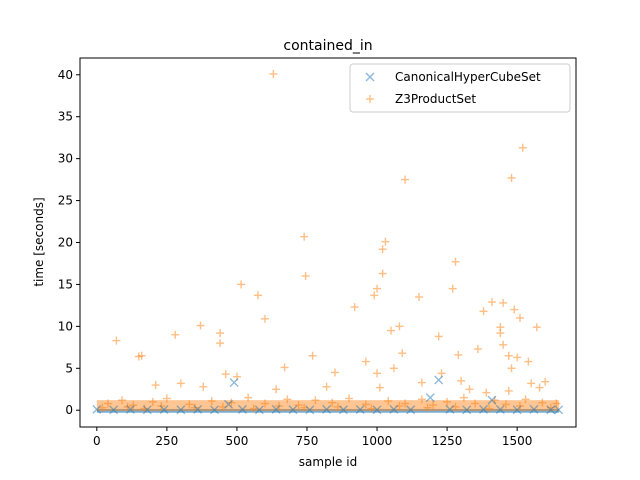 The image size is (640, 480). I want to click on legend: CanonicalHyperCubeSet Z3ProductSet, so click(460, 88).